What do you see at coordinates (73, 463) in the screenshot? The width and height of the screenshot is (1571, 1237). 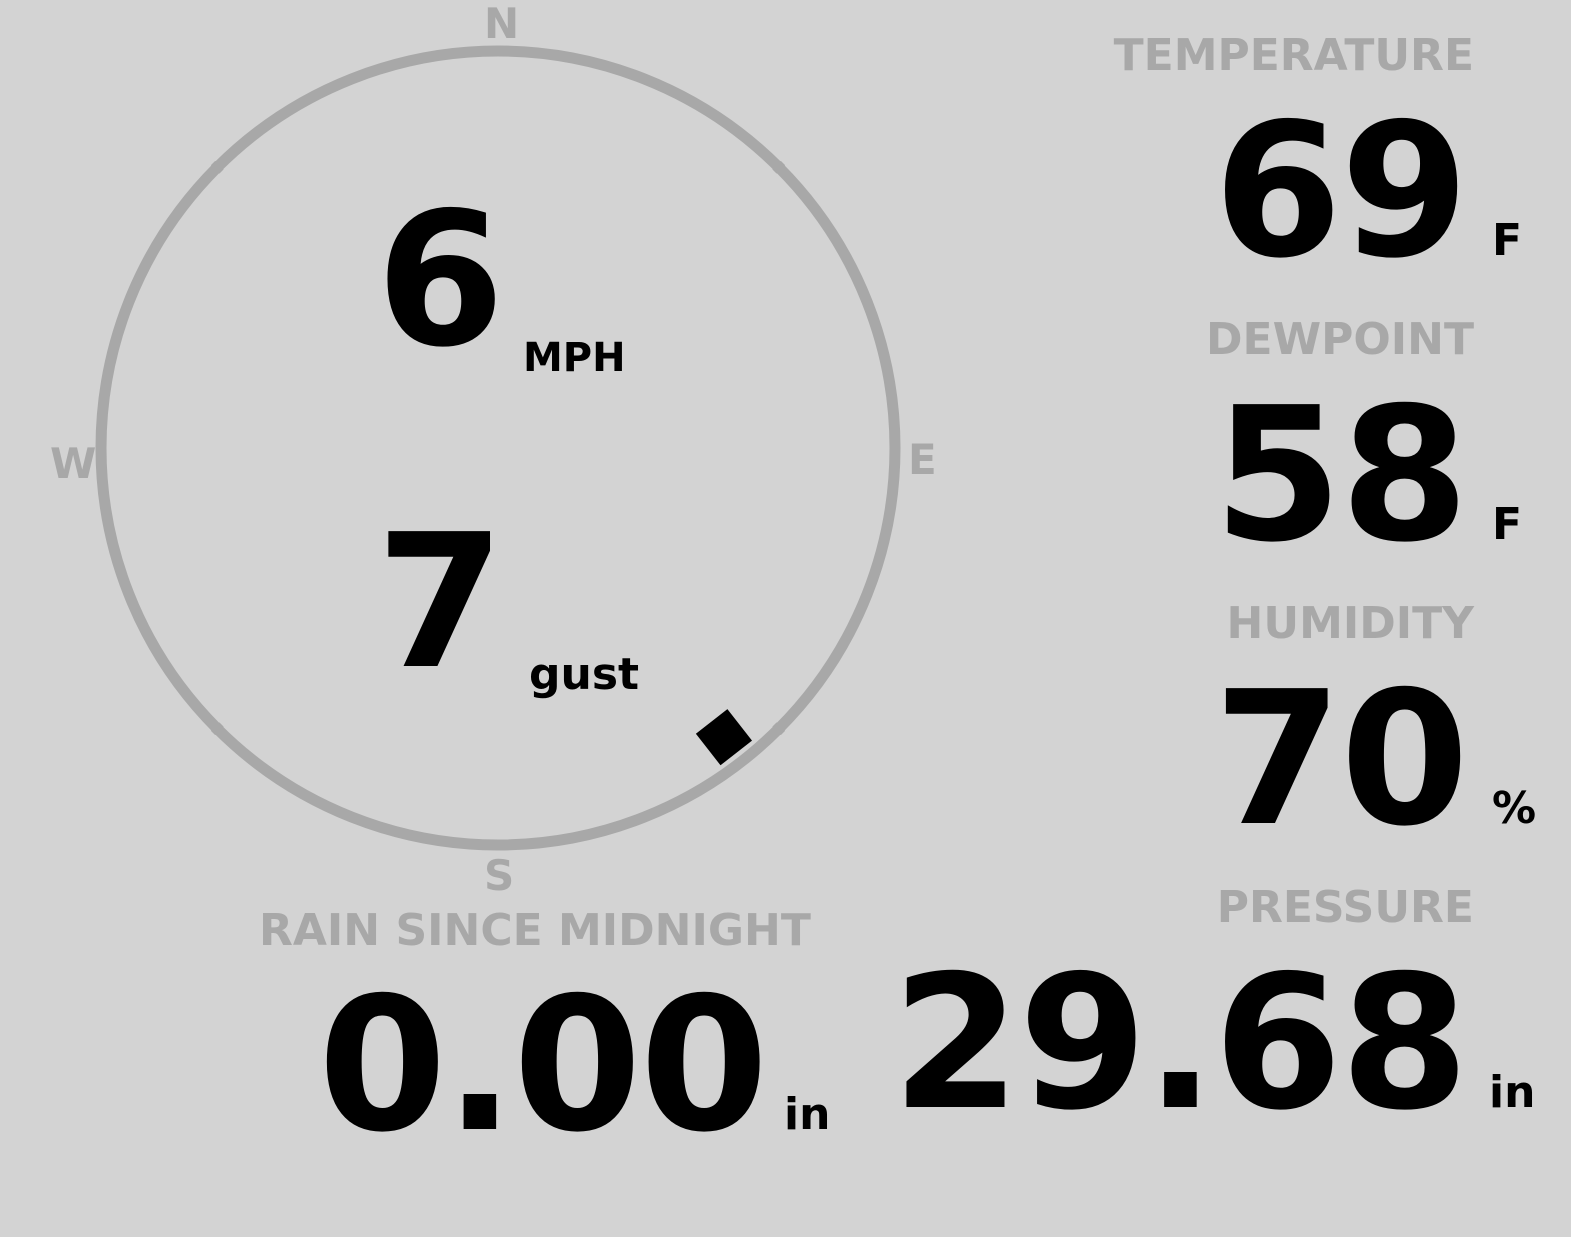 I see `compass-west: W` at bounding box center [73, 463].